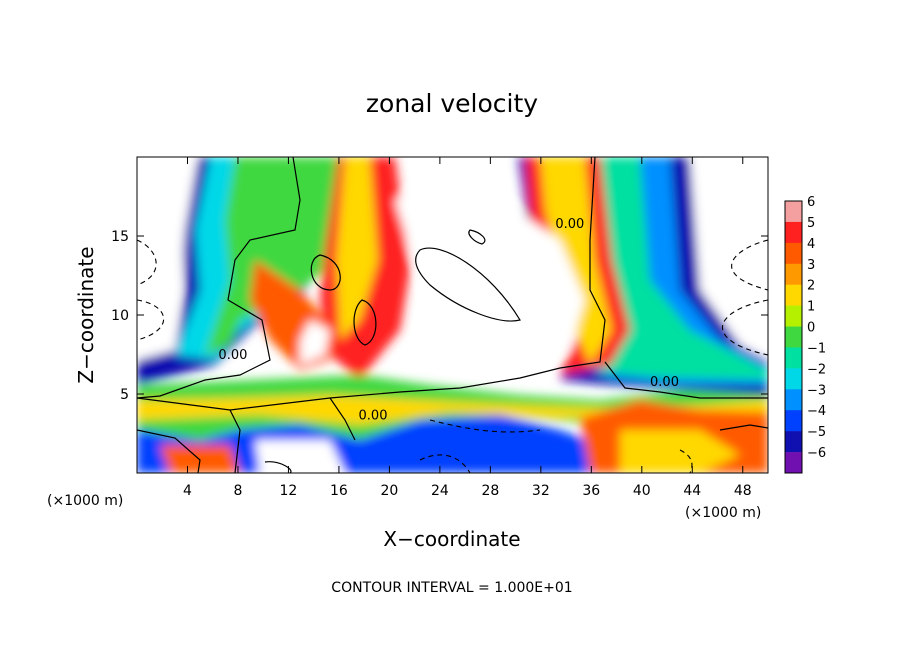  I want to click on x-tick-label: 12, so click(289, 491).